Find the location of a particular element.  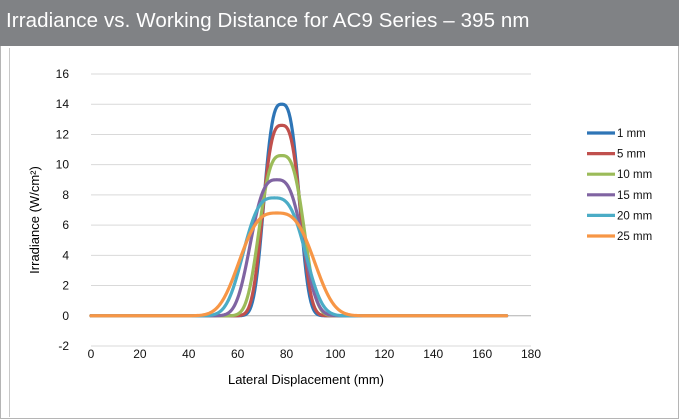

legend-label: 15 mm is located at coordinates (634, 196).